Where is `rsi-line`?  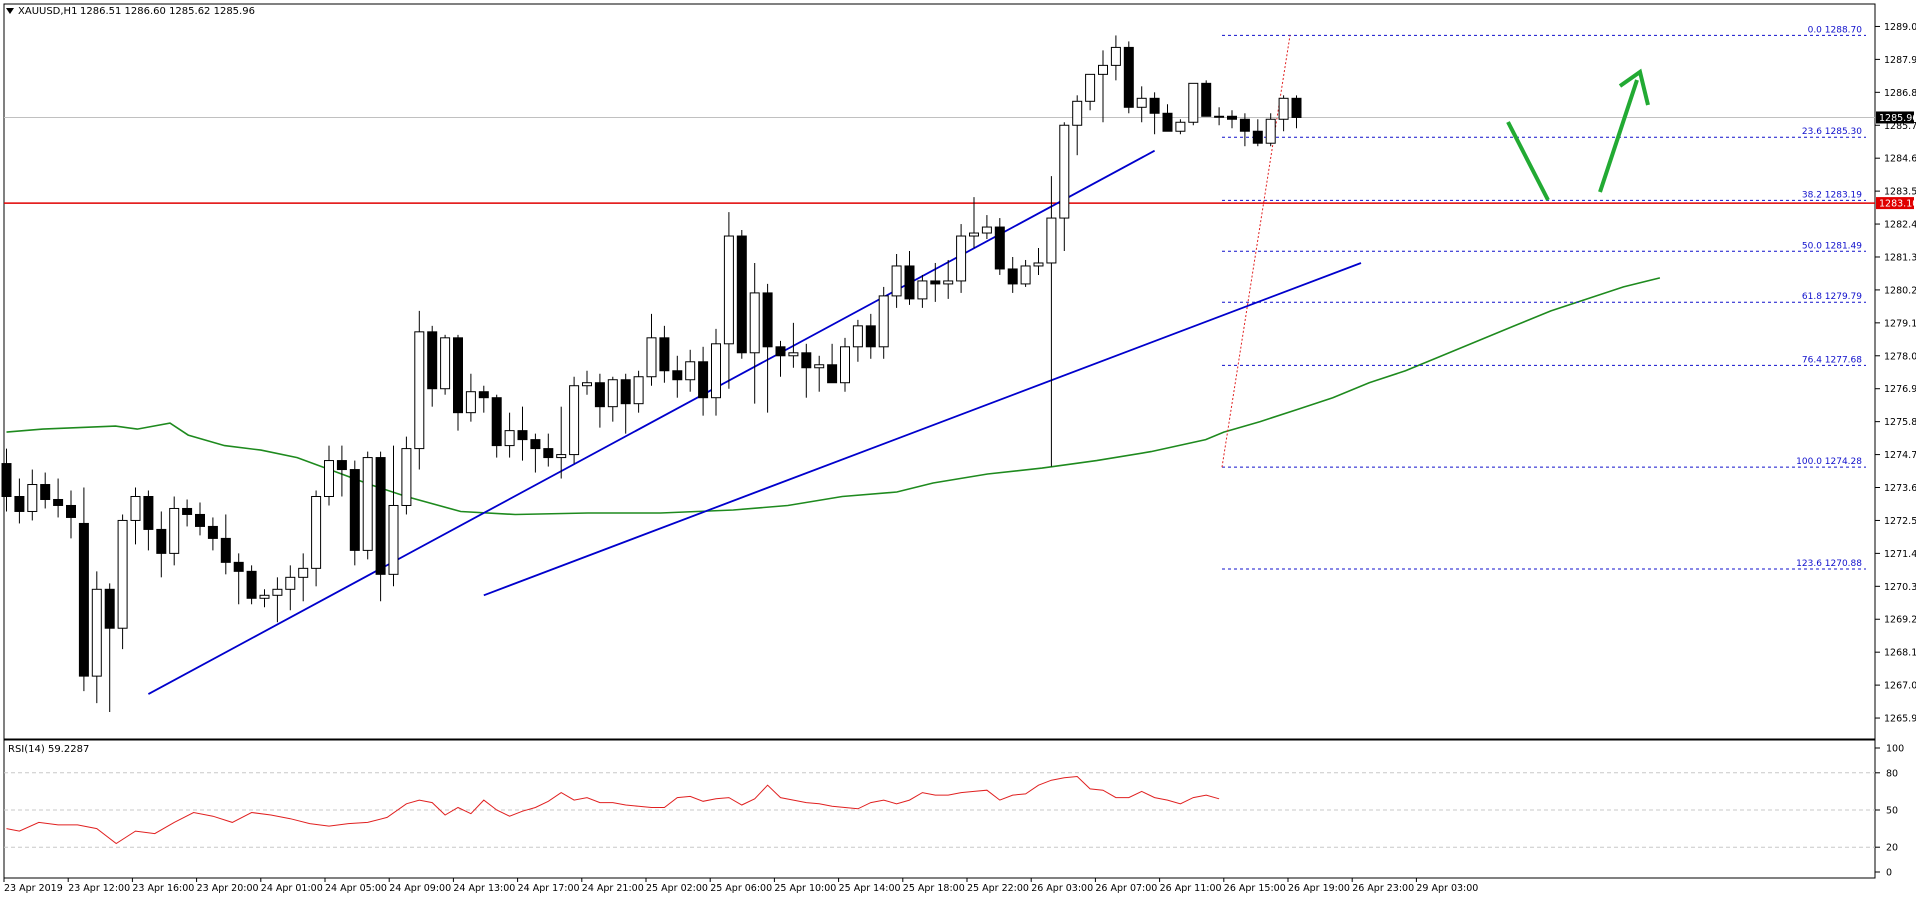 rsi-line is located at coordinates (613, 810).